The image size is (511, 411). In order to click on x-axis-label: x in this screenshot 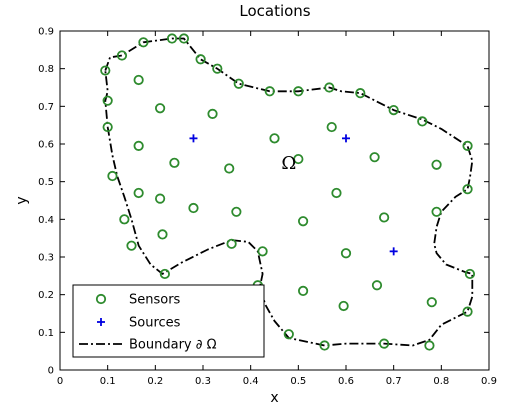, I will do `click(274, 398)`.